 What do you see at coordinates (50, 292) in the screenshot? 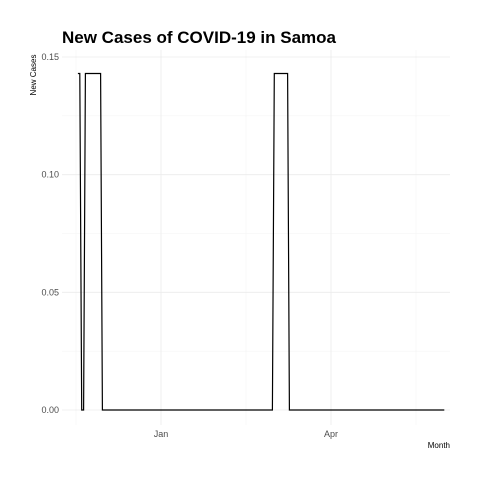
I see `y-tick-label: 0.05` at bounding box center [50, 292].